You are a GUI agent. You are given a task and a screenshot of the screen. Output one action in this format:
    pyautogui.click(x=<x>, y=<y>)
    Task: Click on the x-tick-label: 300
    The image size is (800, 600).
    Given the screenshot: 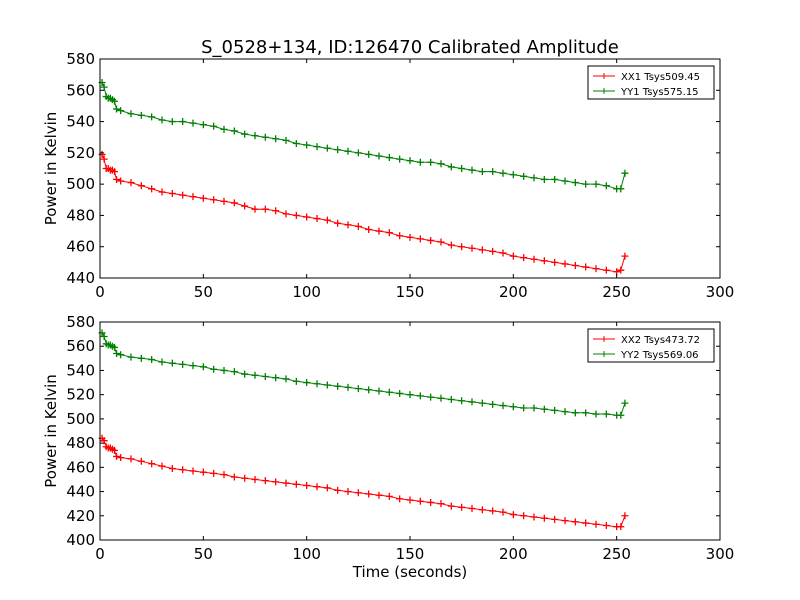 What is the action you would take?
    pyautogui.click(x=720, y=554)
    